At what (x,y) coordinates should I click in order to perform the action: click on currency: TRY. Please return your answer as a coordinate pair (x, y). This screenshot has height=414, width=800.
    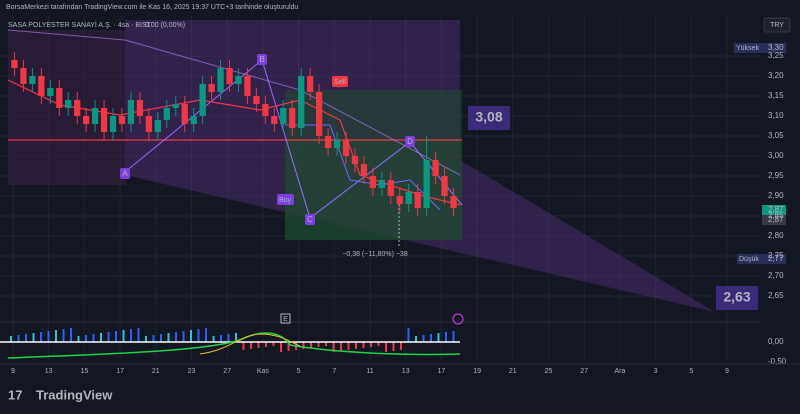
    Looking at the image, I should click on (777, 25).